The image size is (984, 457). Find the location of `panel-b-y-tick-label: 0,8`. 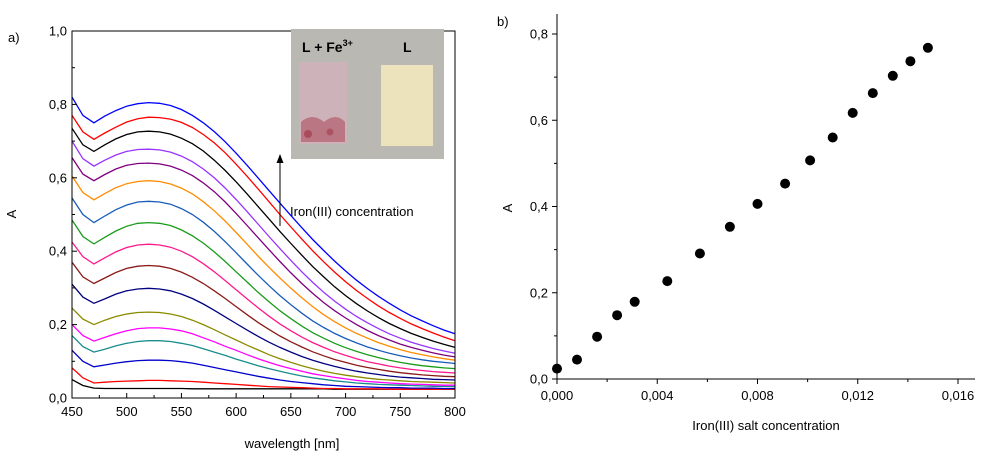

panel-b-y-tick-label: 0,8 is located at coordinates (539, 34).